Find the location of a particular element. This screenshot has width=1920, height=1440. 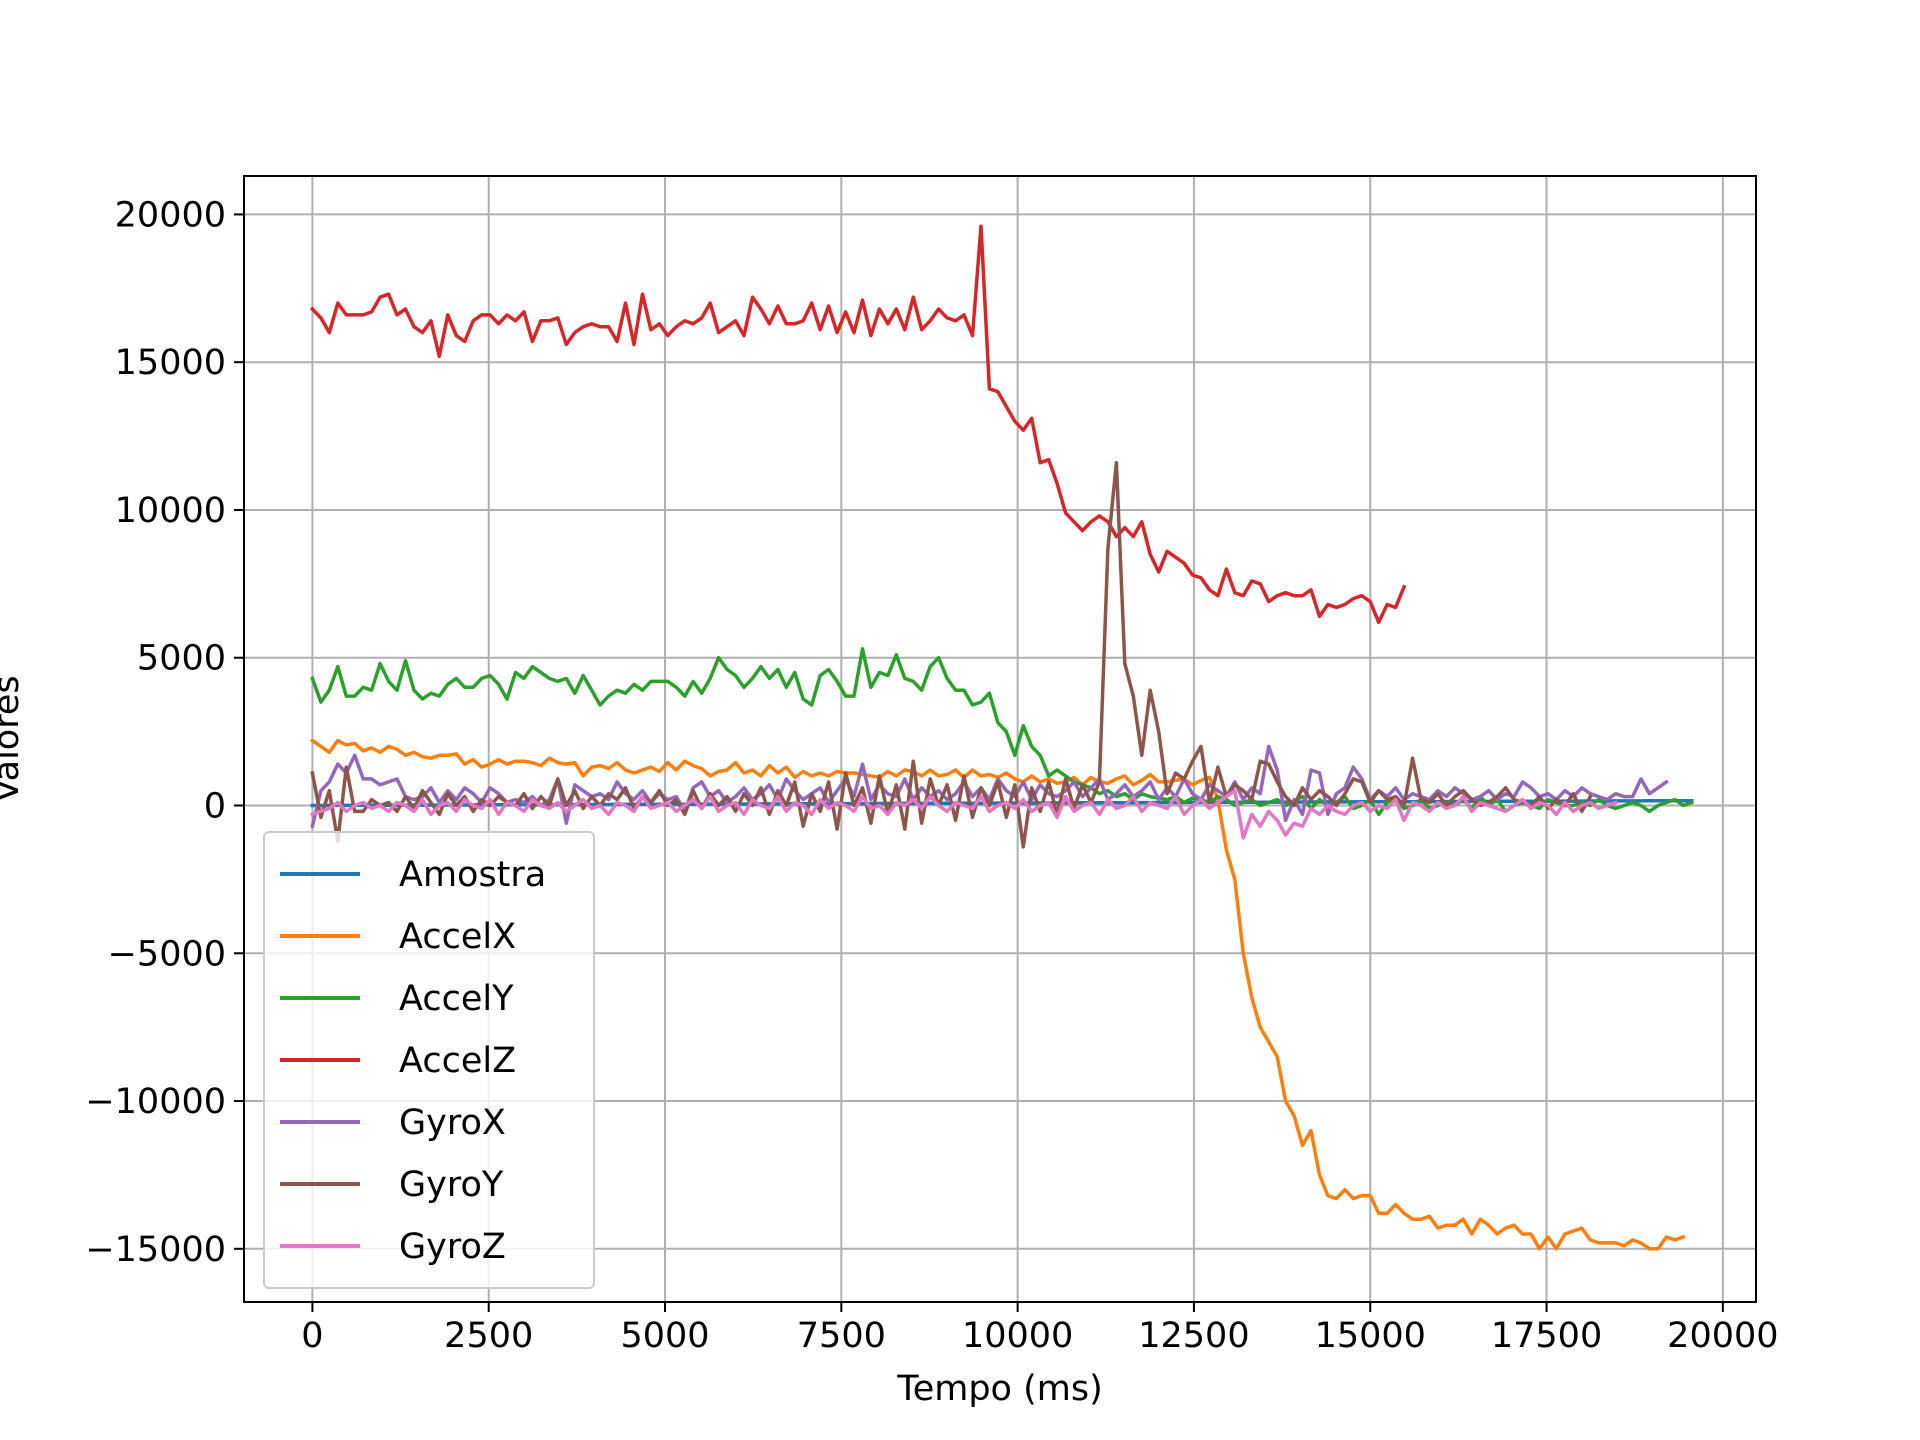

y-tick-label: 5000 is located at coordinates (181, 659).